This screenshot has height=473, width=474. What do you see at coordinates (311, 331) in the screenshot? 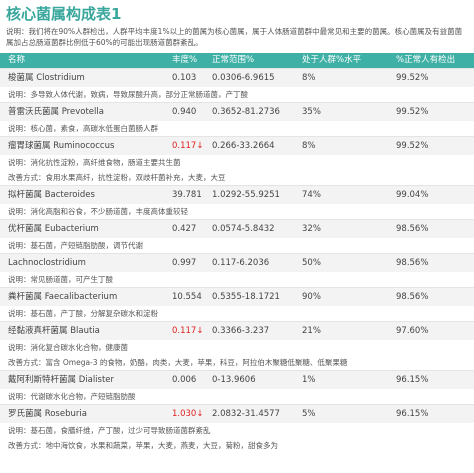
I see `cell-level: 21%` at bounding box center [311, 331].